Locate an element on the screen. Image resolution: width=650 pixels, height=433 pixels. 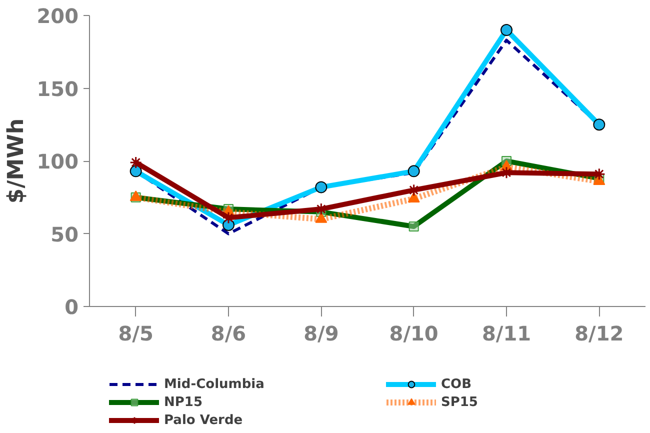
y-tick-label: 0 is located at coordinates (71, 307).